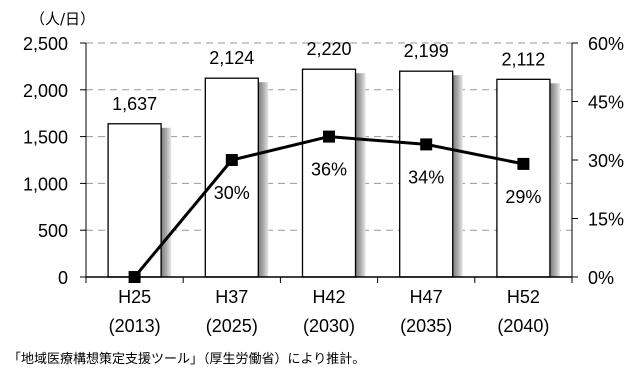  What do you see at coordinates (523, 197) in the screenshot?
I see `ratio-value-label: 29%` at bounding box center [523, 197].